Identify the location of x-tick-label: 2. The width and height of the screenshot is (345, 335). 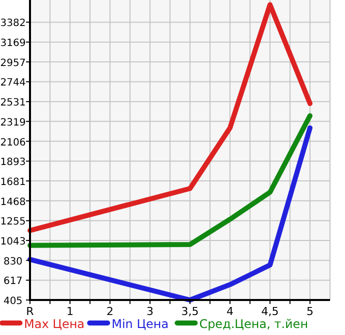
(110, 311).